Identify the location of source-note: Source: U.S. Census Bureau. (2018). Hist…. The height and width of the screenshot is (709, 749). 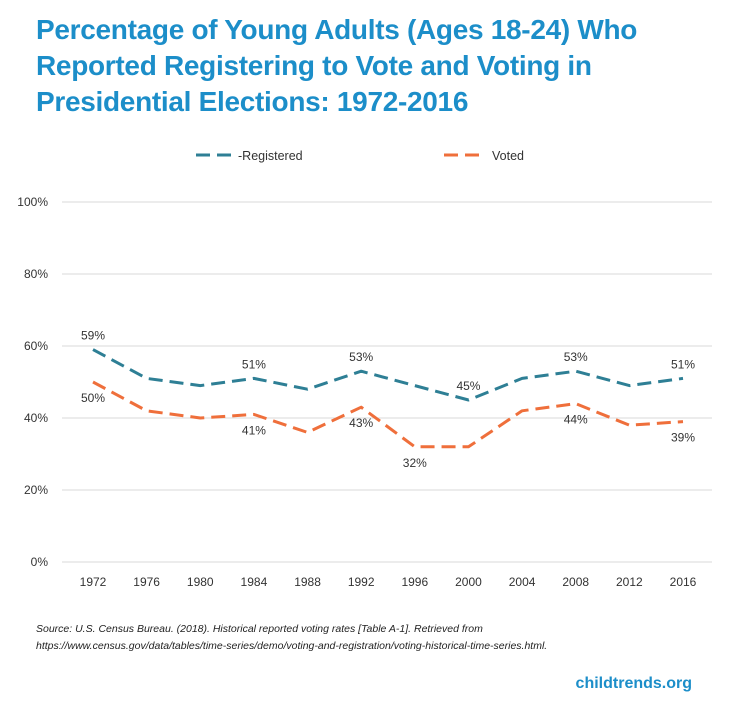
(386, 638).